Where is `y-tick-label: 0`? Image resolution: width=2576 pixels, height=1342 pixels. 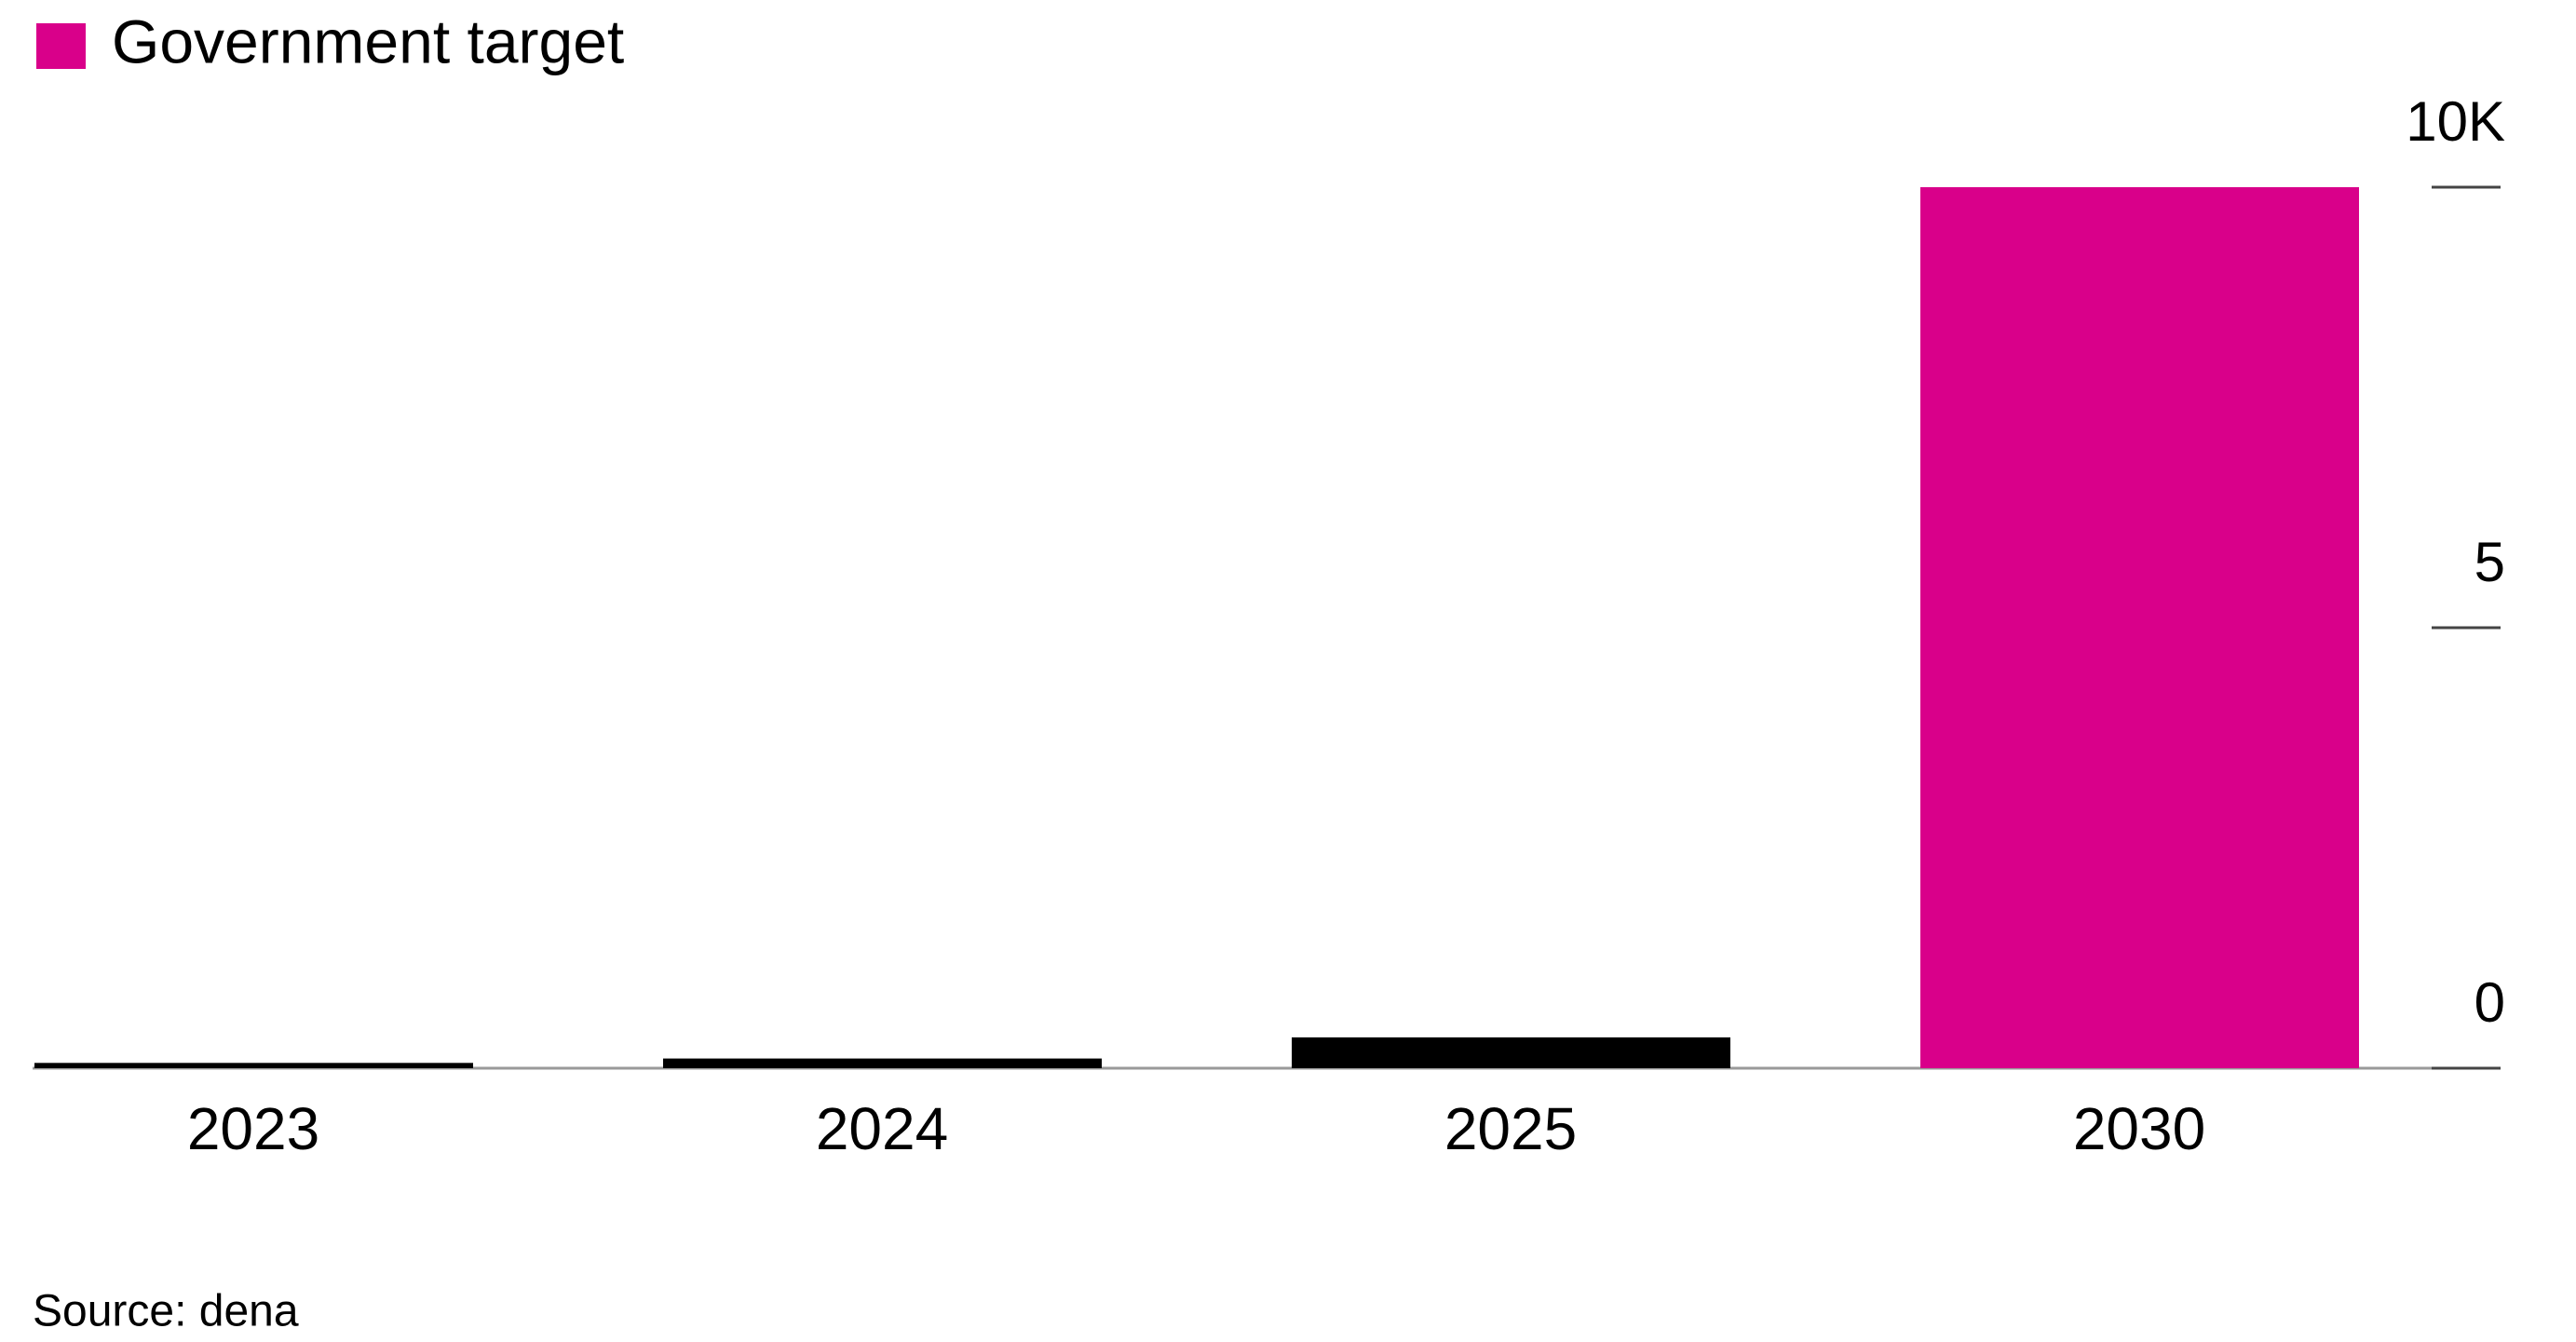 y-tick-label: 0 is located at coordinates (2489, 1003).